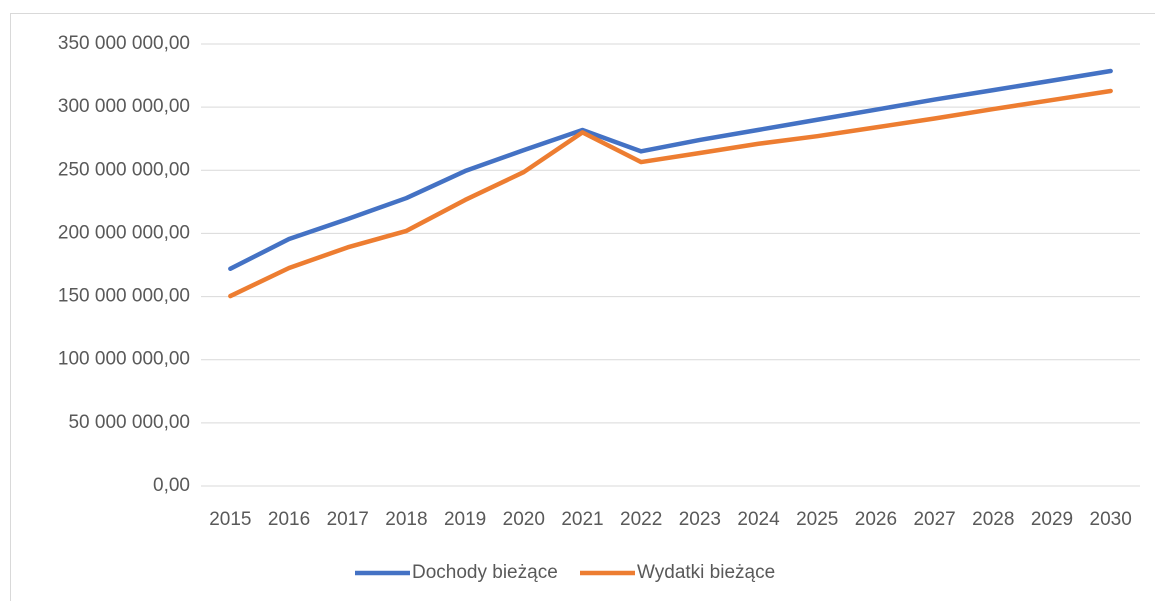 This screenshot has width=1155, height=606. I want to click on x-tick-label: 2016, so click(289, 519).